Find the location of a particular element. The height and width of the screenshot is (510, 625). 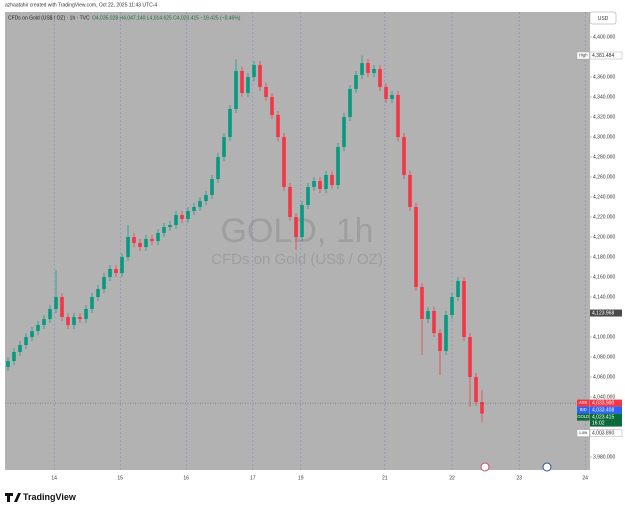

x-tick-label: 15 is located at coordinates (120, 478).